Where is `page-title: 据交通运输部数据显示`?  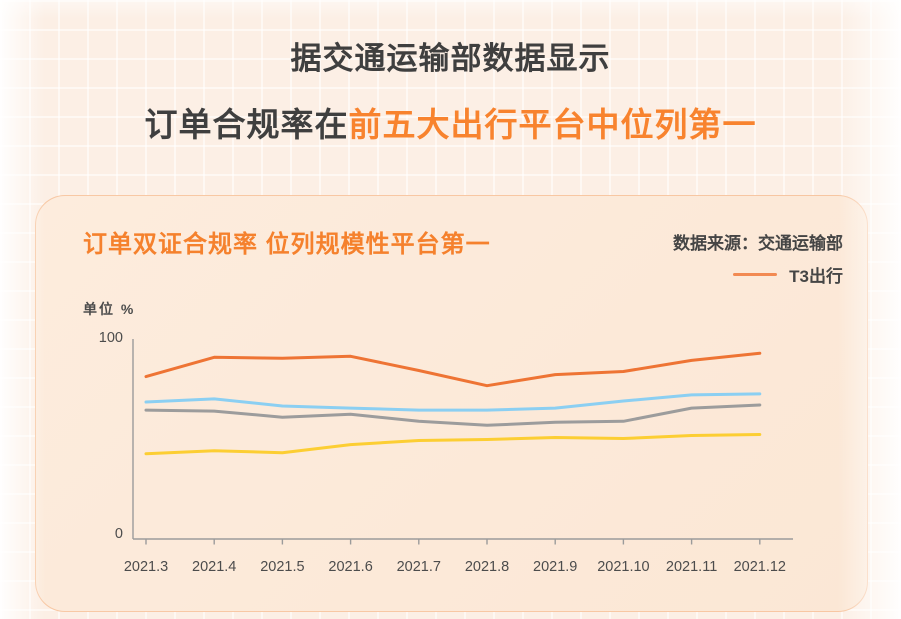 page-title: 据交通运输部数据显示 is located at coordinates (450, 55).